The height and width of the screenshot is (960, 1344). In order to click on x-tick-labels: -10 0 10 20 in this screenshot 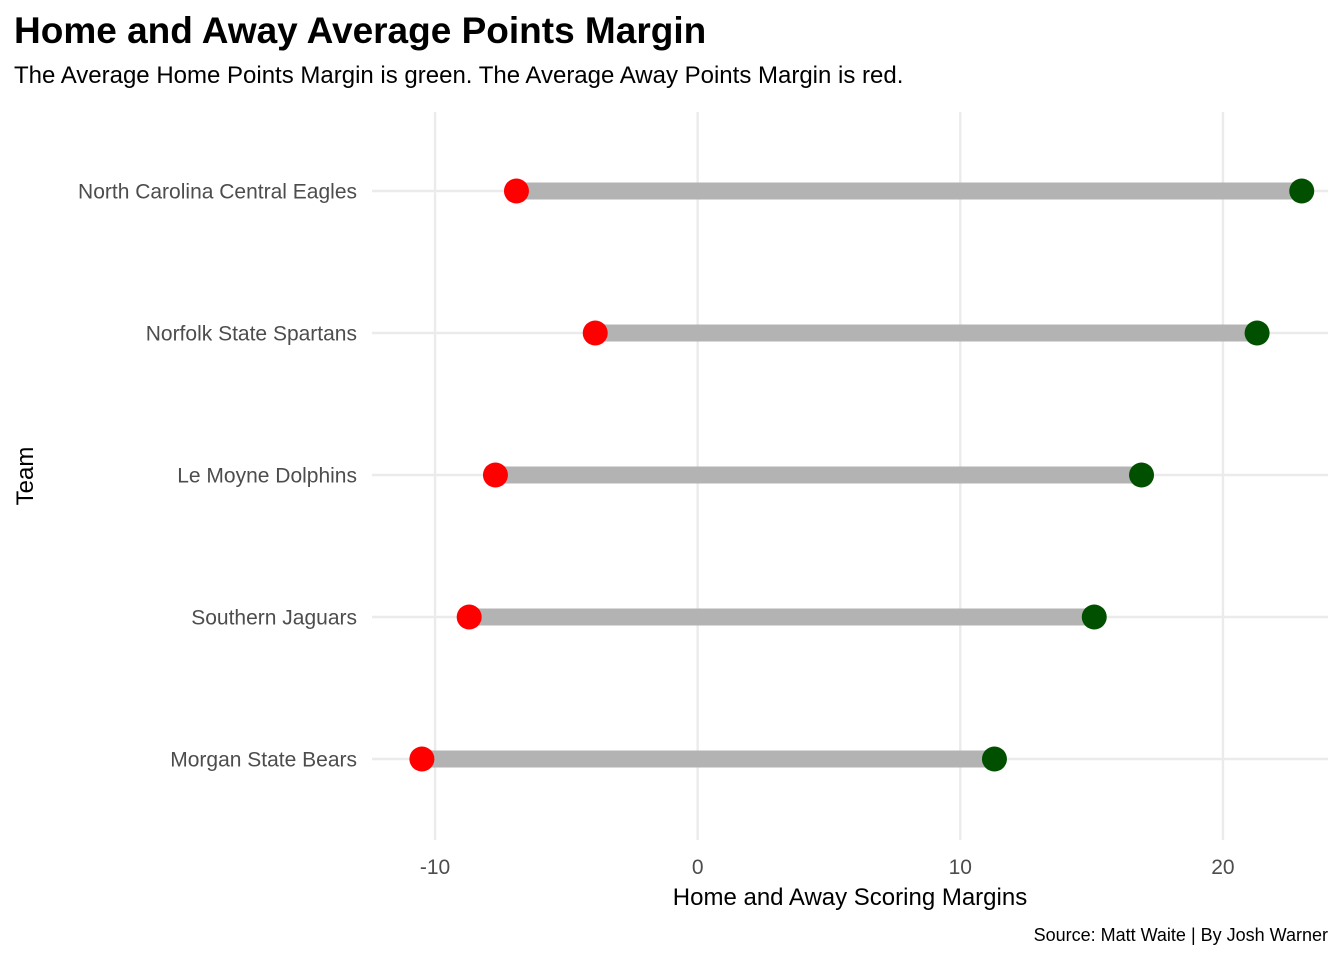, I will do `click(827, 867)`.